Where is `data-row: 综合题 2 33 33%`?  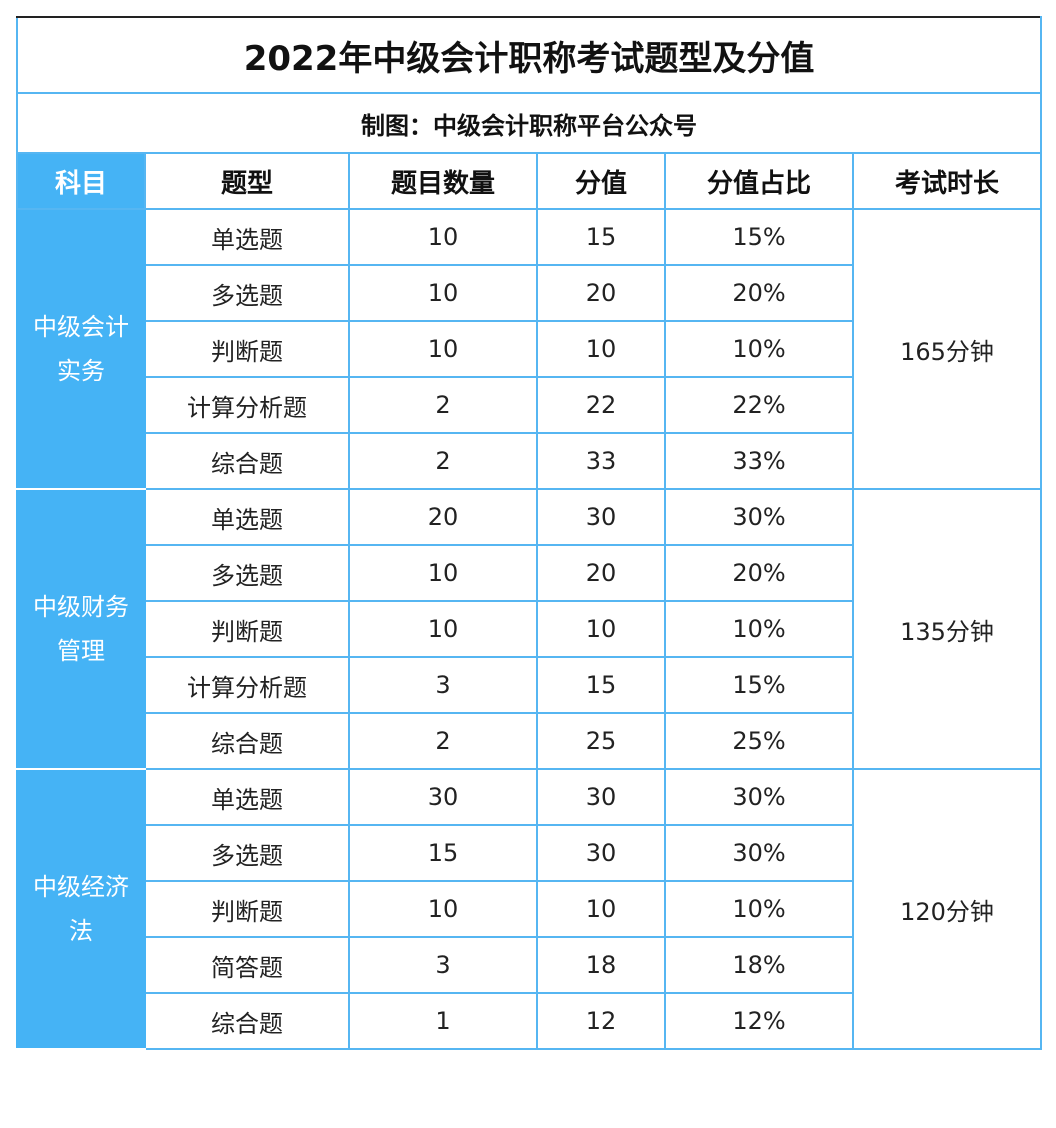 data-row: 综合题 2 33 33% is located at coordinates (529, 461).